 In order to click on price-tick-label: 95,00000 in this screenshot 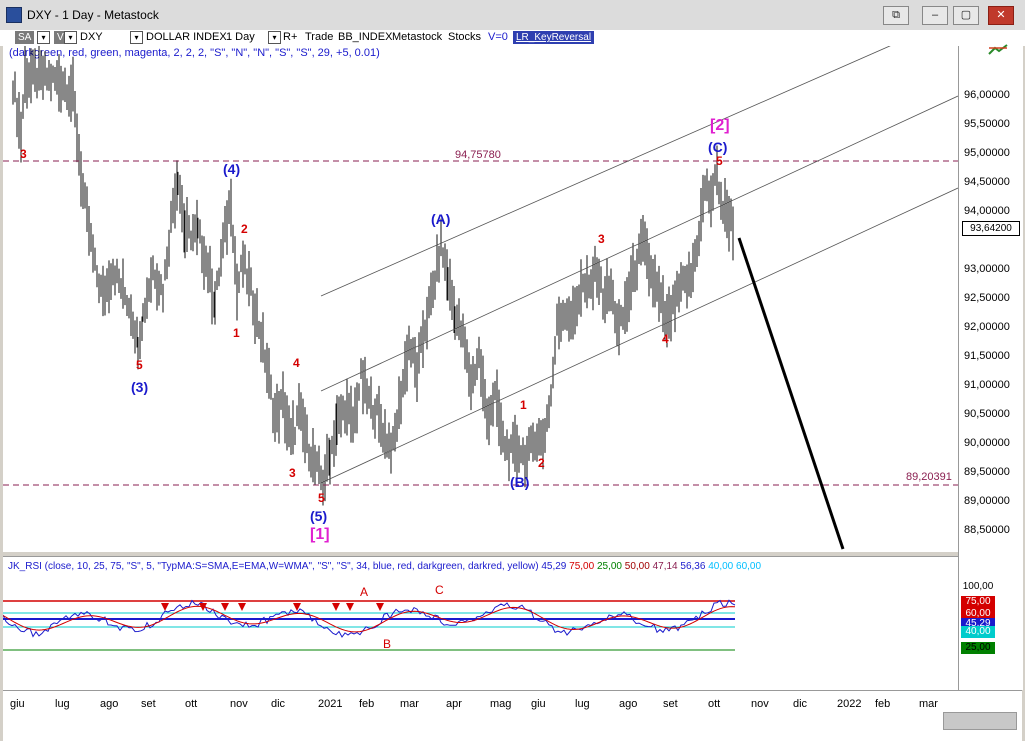, I will do `click(987, 153)`.